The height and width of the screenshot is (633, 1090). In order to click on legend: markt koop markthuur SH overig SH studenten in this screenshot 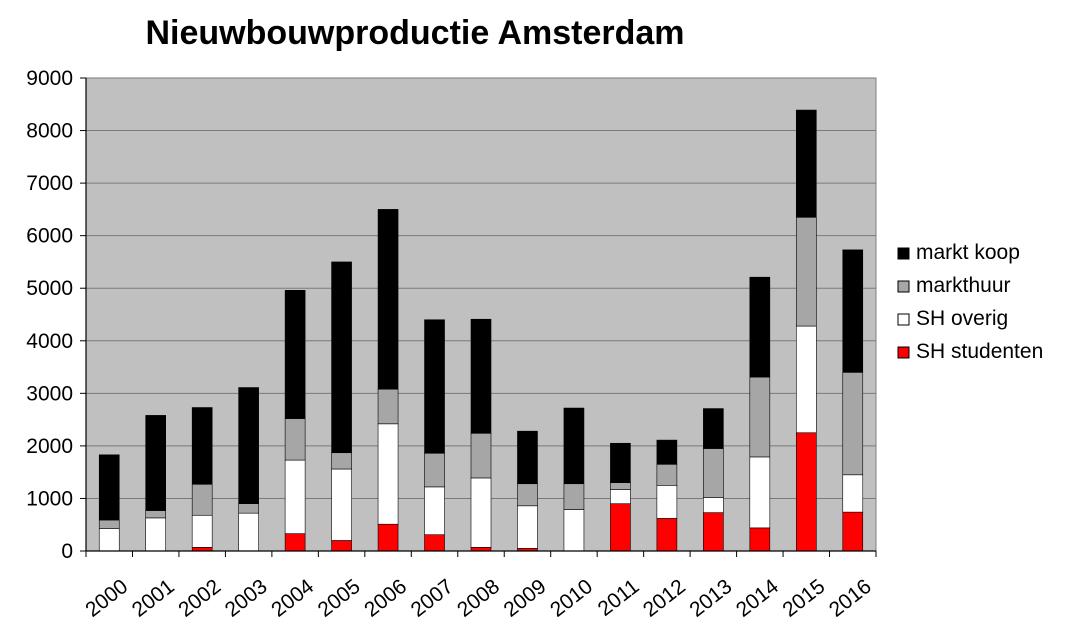, I will do `click(970, 302)`.